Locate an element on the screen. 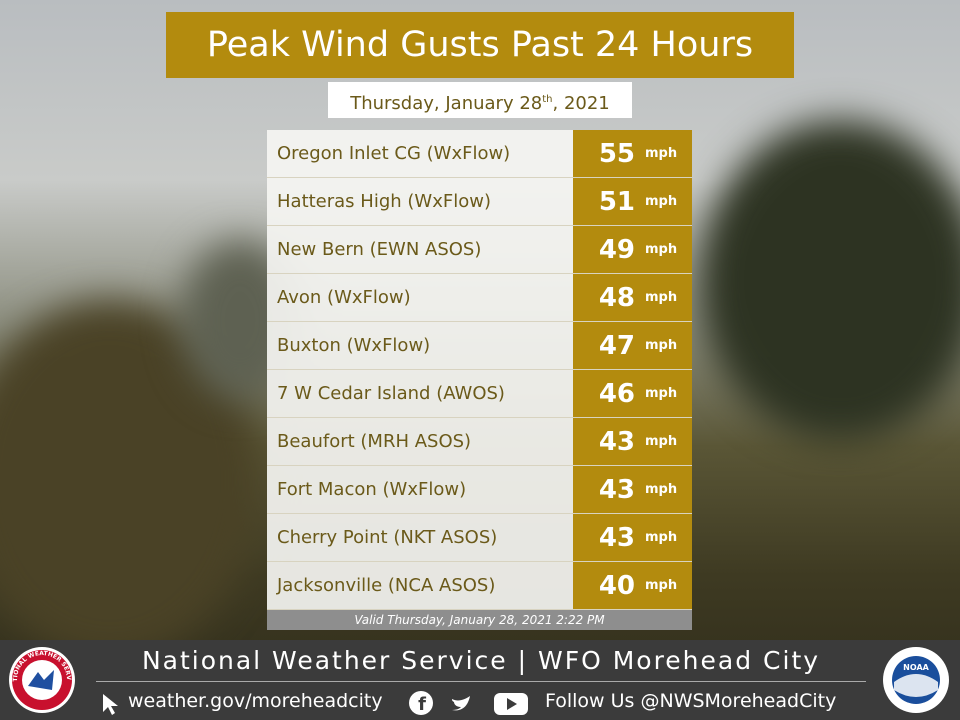  noaa-logo-text: NOAA is located at coordinates (916, 667).